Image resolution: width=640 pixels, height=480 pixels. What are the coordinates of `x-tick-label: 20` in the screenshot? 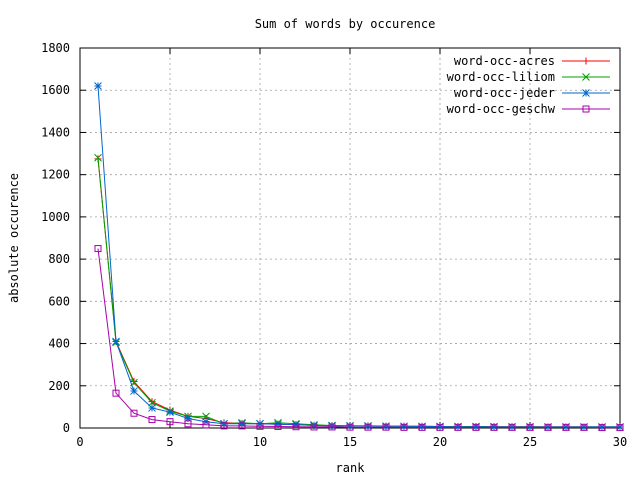 It's located at (440, 442).